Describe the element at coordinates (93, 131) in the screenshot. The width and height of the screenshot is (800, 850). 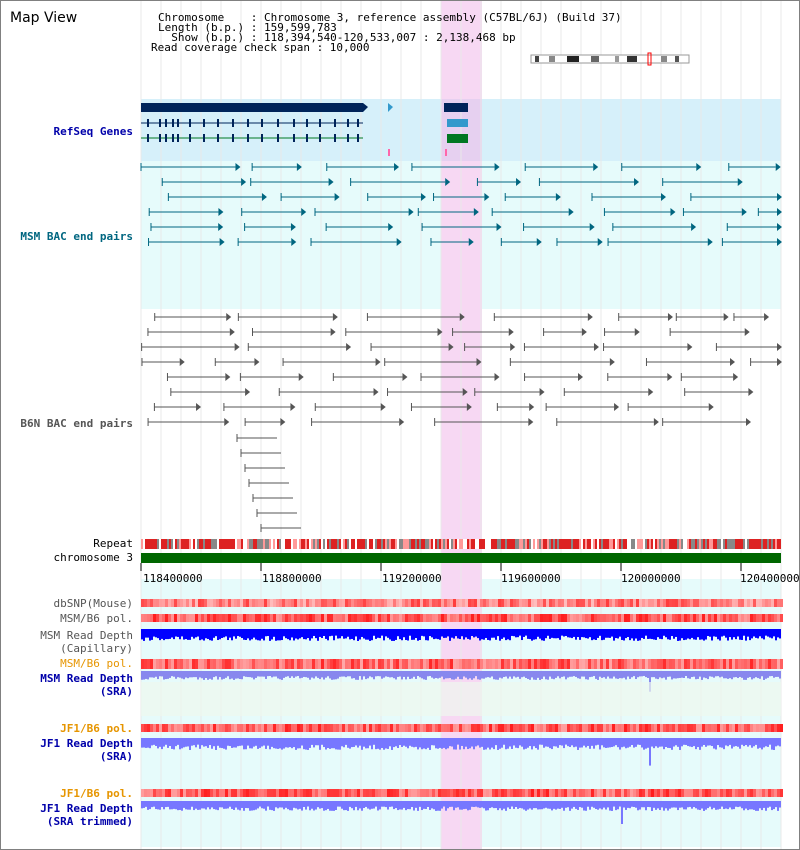
I see `refseq-genes-label: RefSeq Genes` at that location.